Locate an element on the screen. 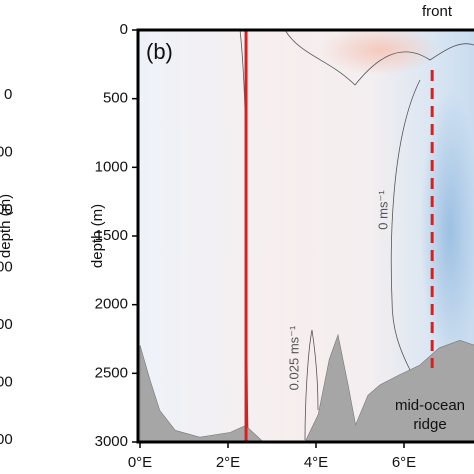  contour-label: 0.025 ms⁻¹ is located at coordinates (293, 357).